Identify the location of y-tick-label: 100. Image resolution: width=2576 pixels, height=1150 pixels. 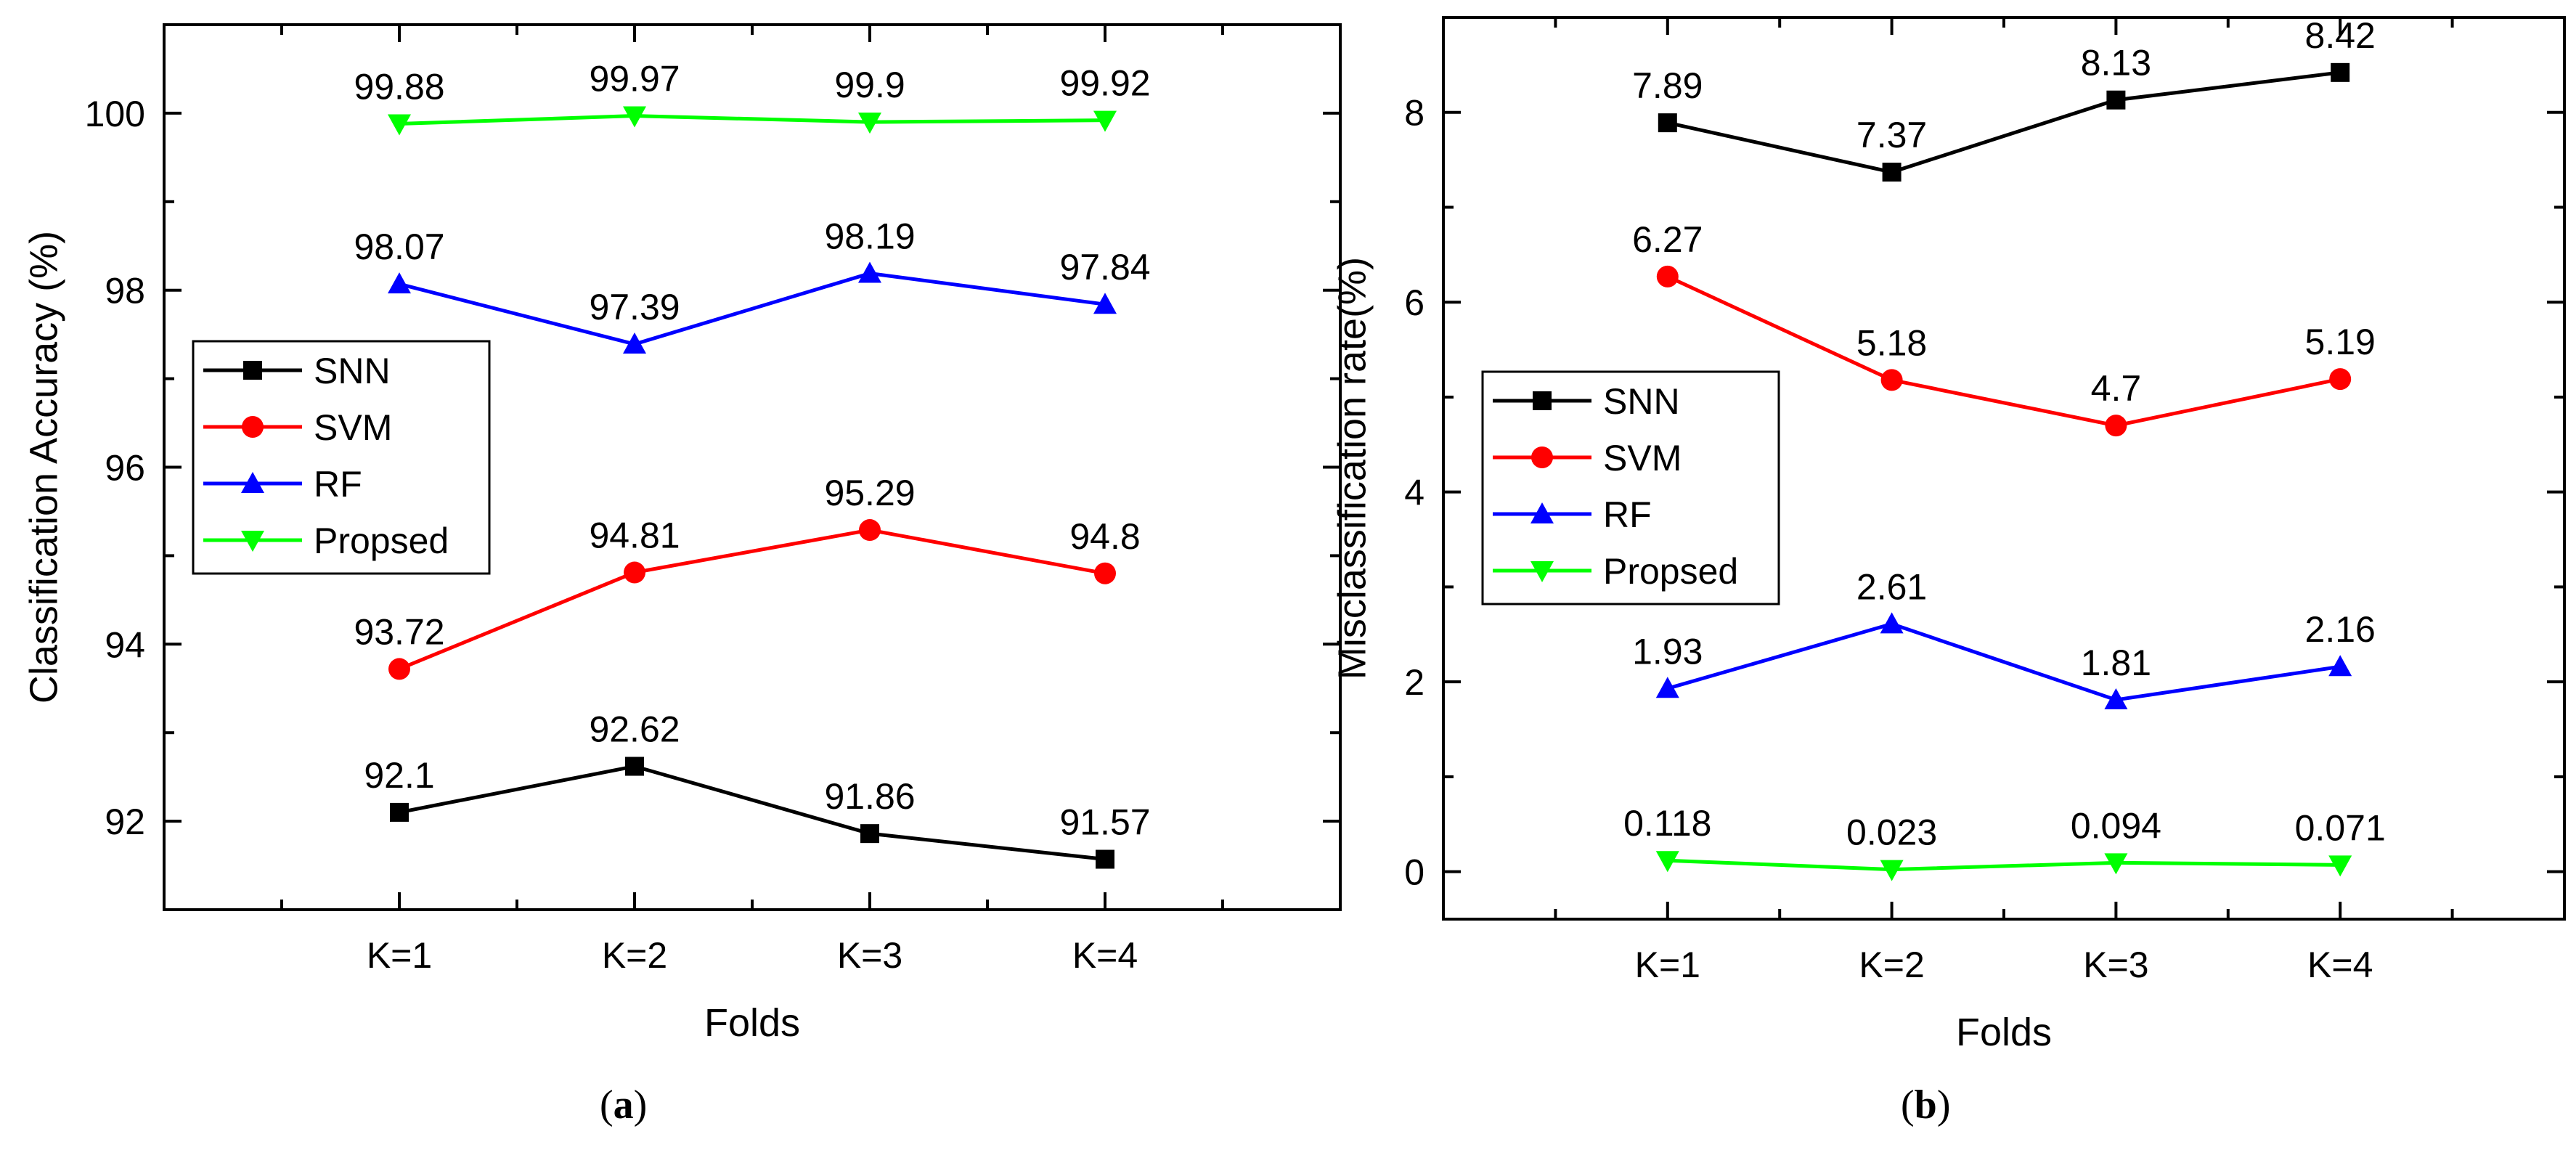
(115, 114).